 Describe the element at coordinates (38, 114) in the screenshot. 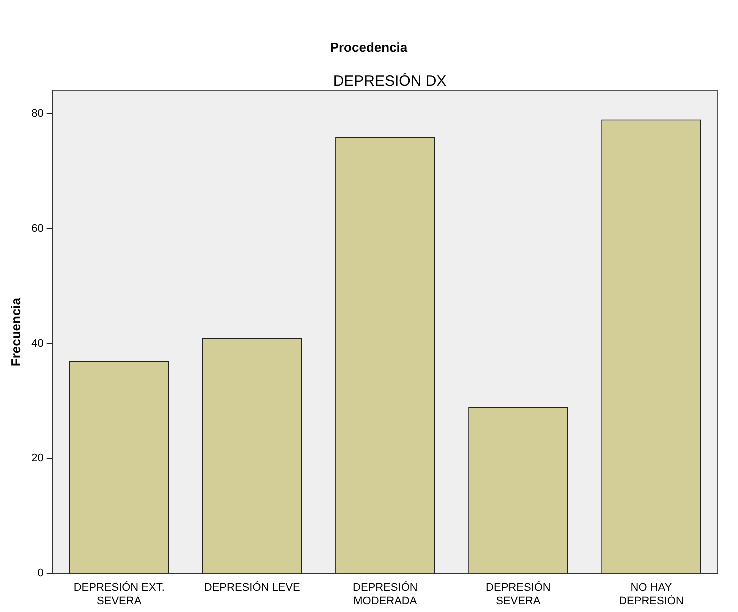

I see `y-tick-label: 80` at that location.